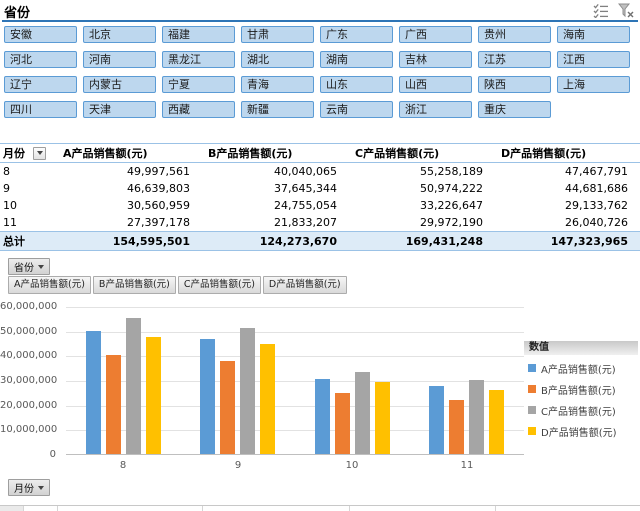  I want to click on cell-value: 44,681,686, so click(596, 188).